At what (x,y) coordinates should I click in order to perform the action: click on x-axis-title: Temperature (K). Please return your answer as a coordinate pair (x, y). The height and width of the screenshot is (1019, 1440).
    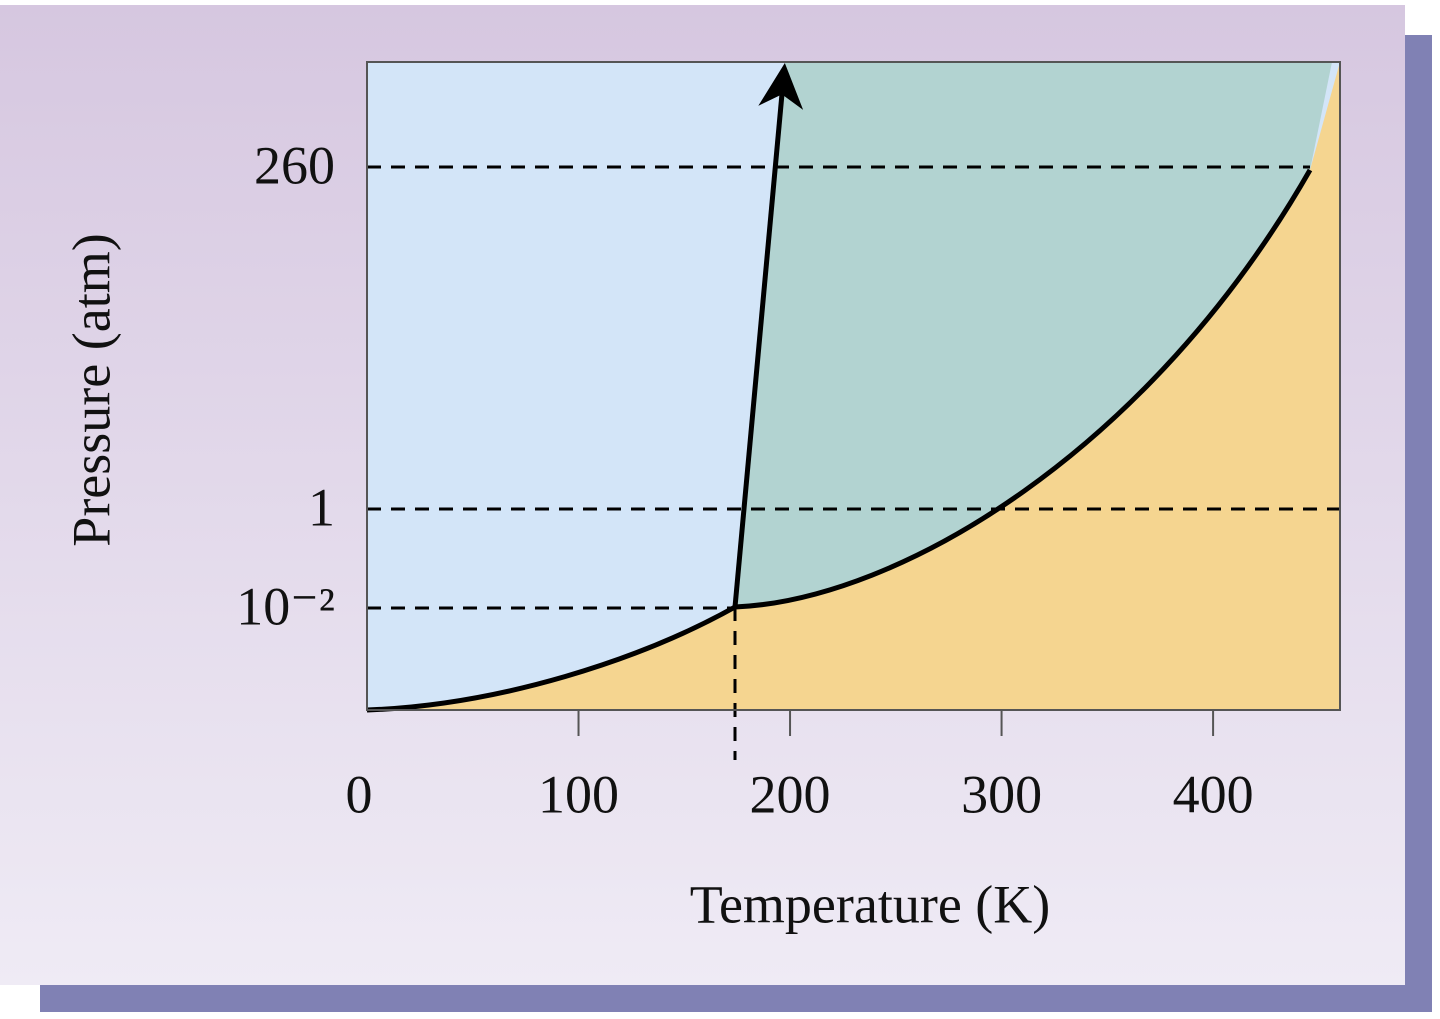
    Looking at the image, I should click on (870, 904).